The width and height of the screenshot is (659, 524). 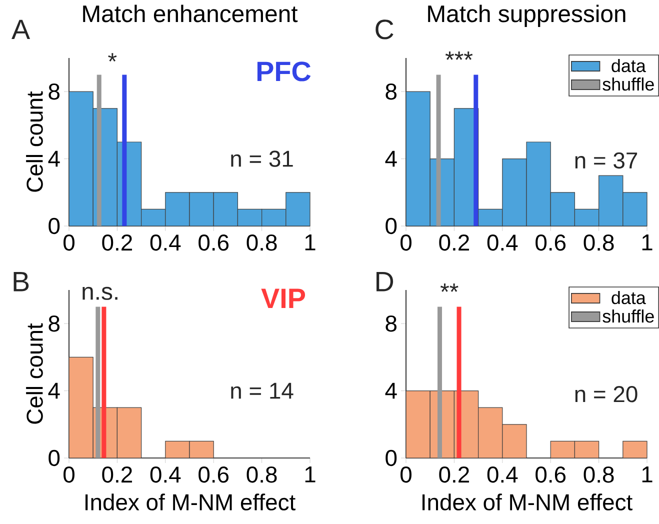 I want to click on annotation: *, so click(x=112, y=57).